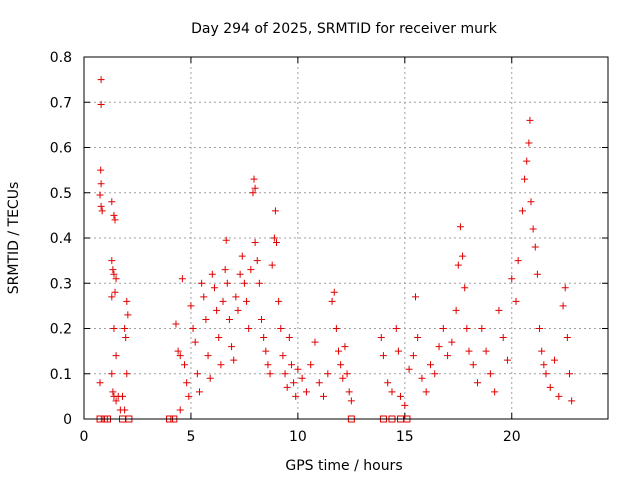  What do you see at coordinates (67, 420) in the screenshot?
I see `y-tick-label: 0` at bounding box center [67, 420].